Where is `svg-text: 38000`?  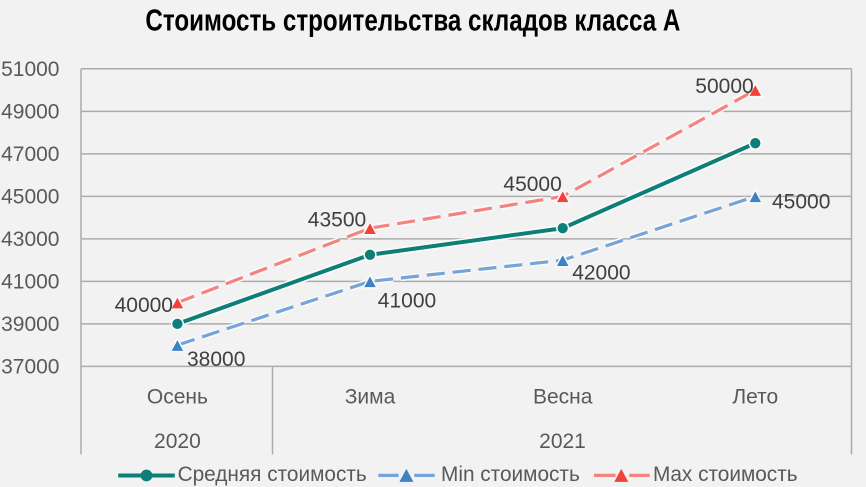
svg-text: 38000 is located at coordinates (216, 359).